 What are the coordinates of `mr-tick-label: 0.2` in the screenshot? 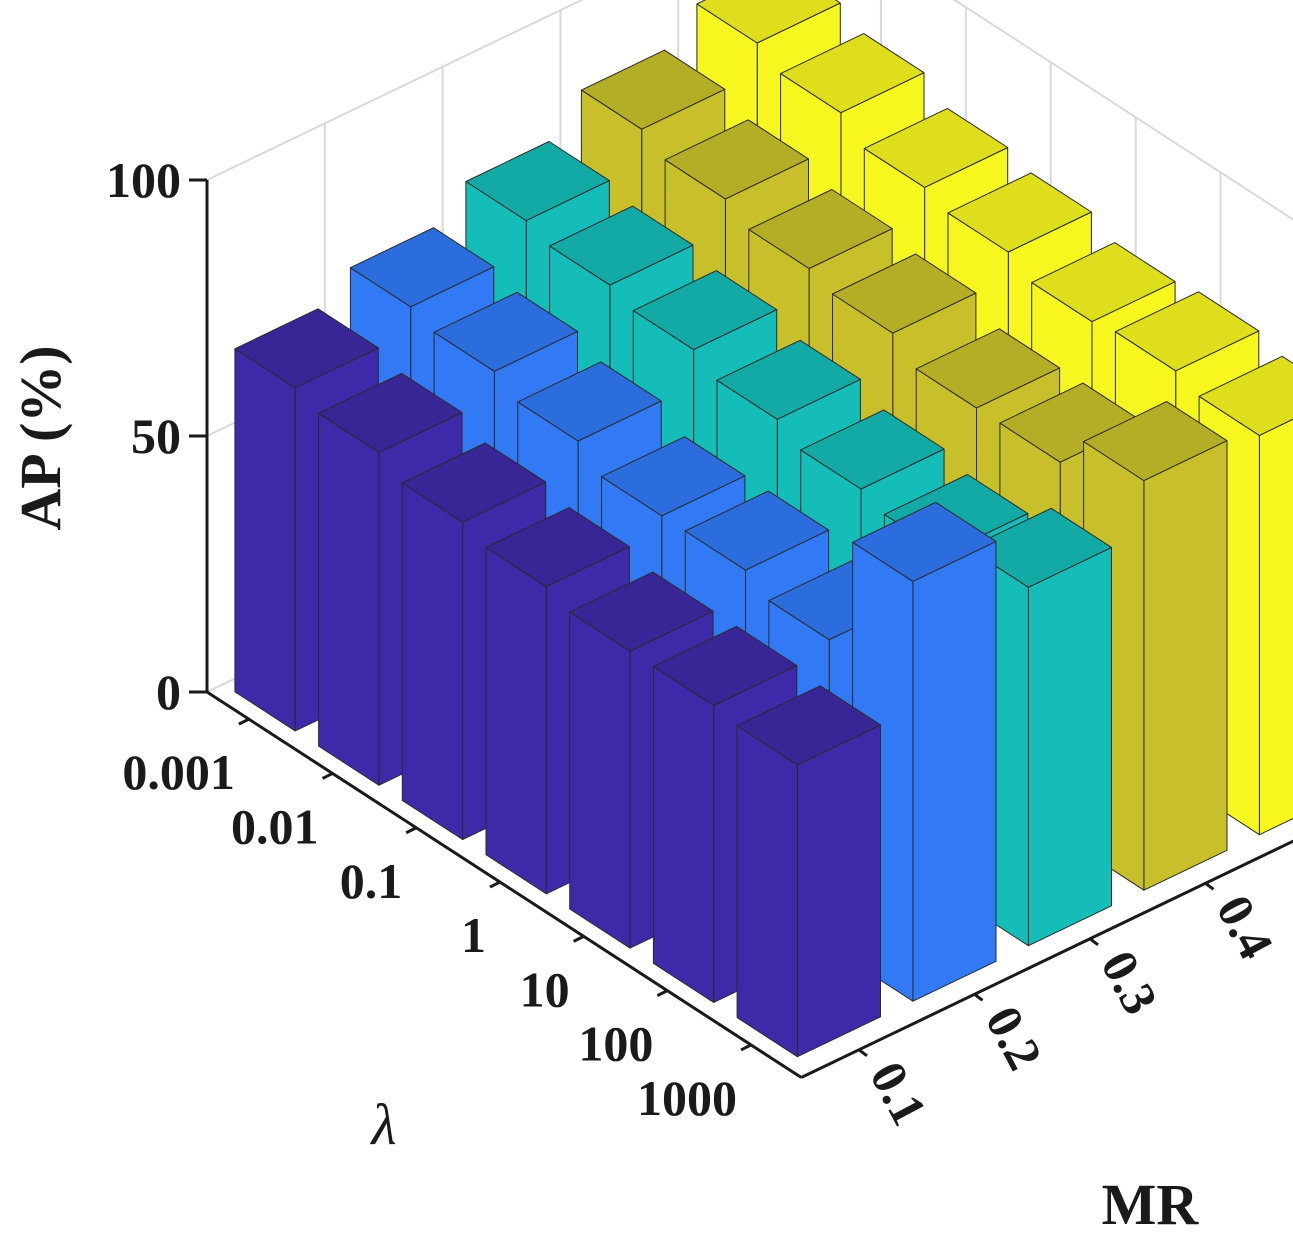 It's located at (1014, 1037).